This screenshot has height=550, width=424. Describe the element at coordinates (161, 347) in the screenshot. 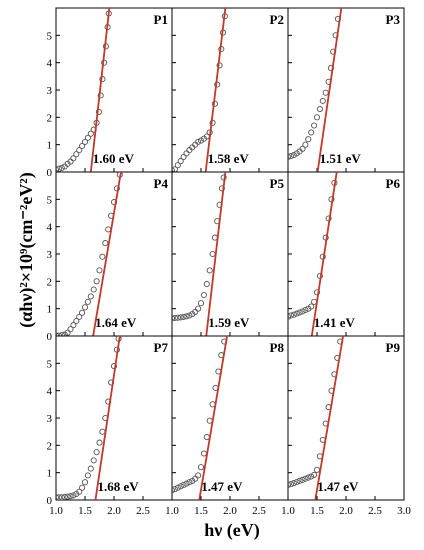

I see `panel-label: P7` at that location.